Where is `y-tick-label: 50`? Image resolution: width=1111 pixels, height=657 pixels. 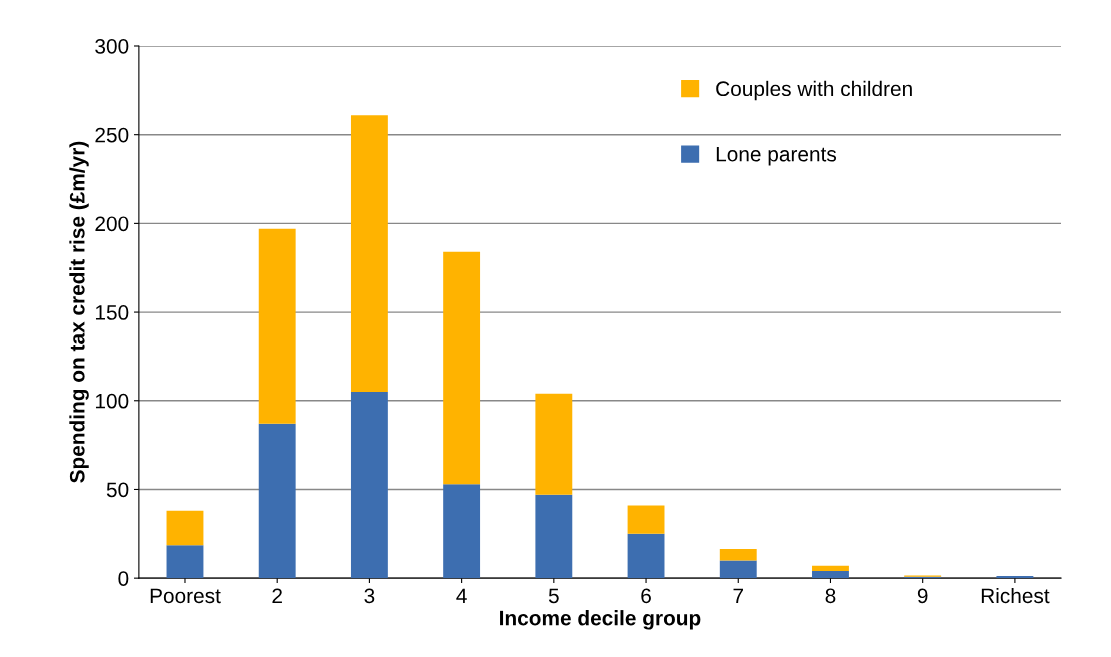
y-tick-label: 50 is located at coordinates (117, 490).